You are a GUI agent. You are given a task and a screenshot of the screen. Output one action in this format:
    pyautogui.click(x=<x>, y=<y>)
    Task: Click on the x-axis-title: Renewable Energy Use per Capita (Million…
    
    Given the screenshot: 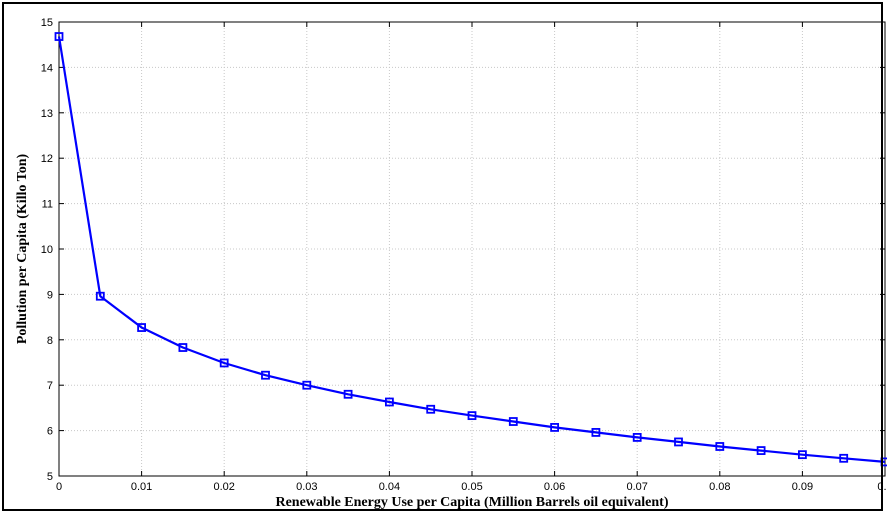 What is the action you would take?
    pyautogui.click(x=471, y=502)
    